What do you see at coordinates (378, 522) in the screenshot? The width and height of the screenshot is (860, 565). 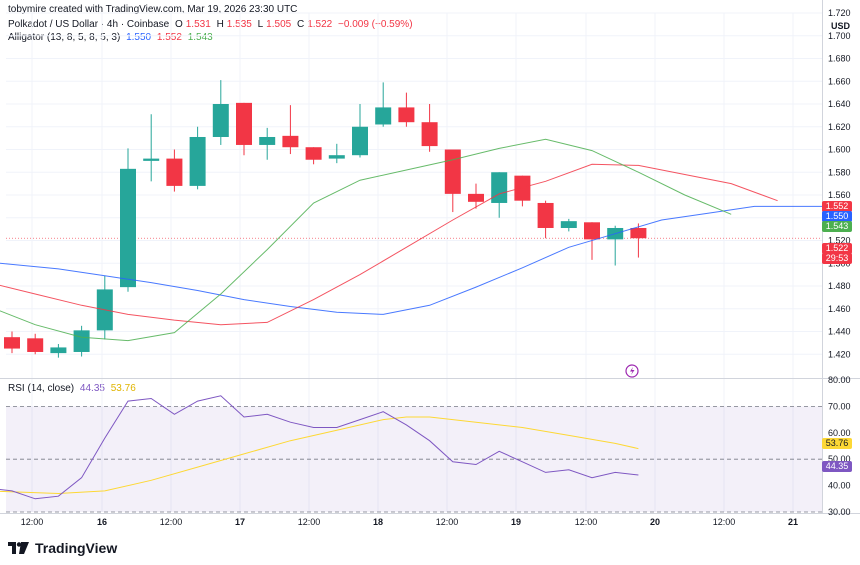 I see `time-tick-label: 18` at bounding box center [378, 522].